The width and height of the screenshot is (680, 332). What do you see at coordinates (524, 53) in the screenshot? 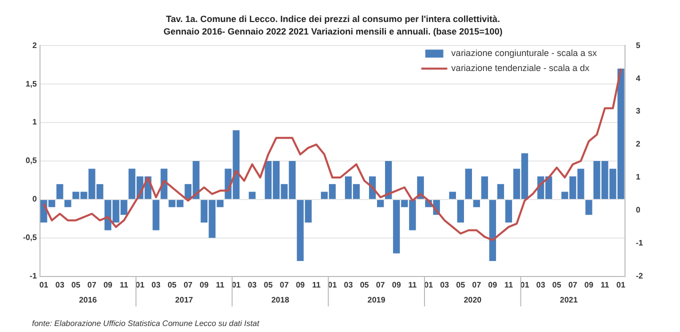
I see `legend-label: variazione congiunturale - scala a sx` at bounding box center [524, 53].